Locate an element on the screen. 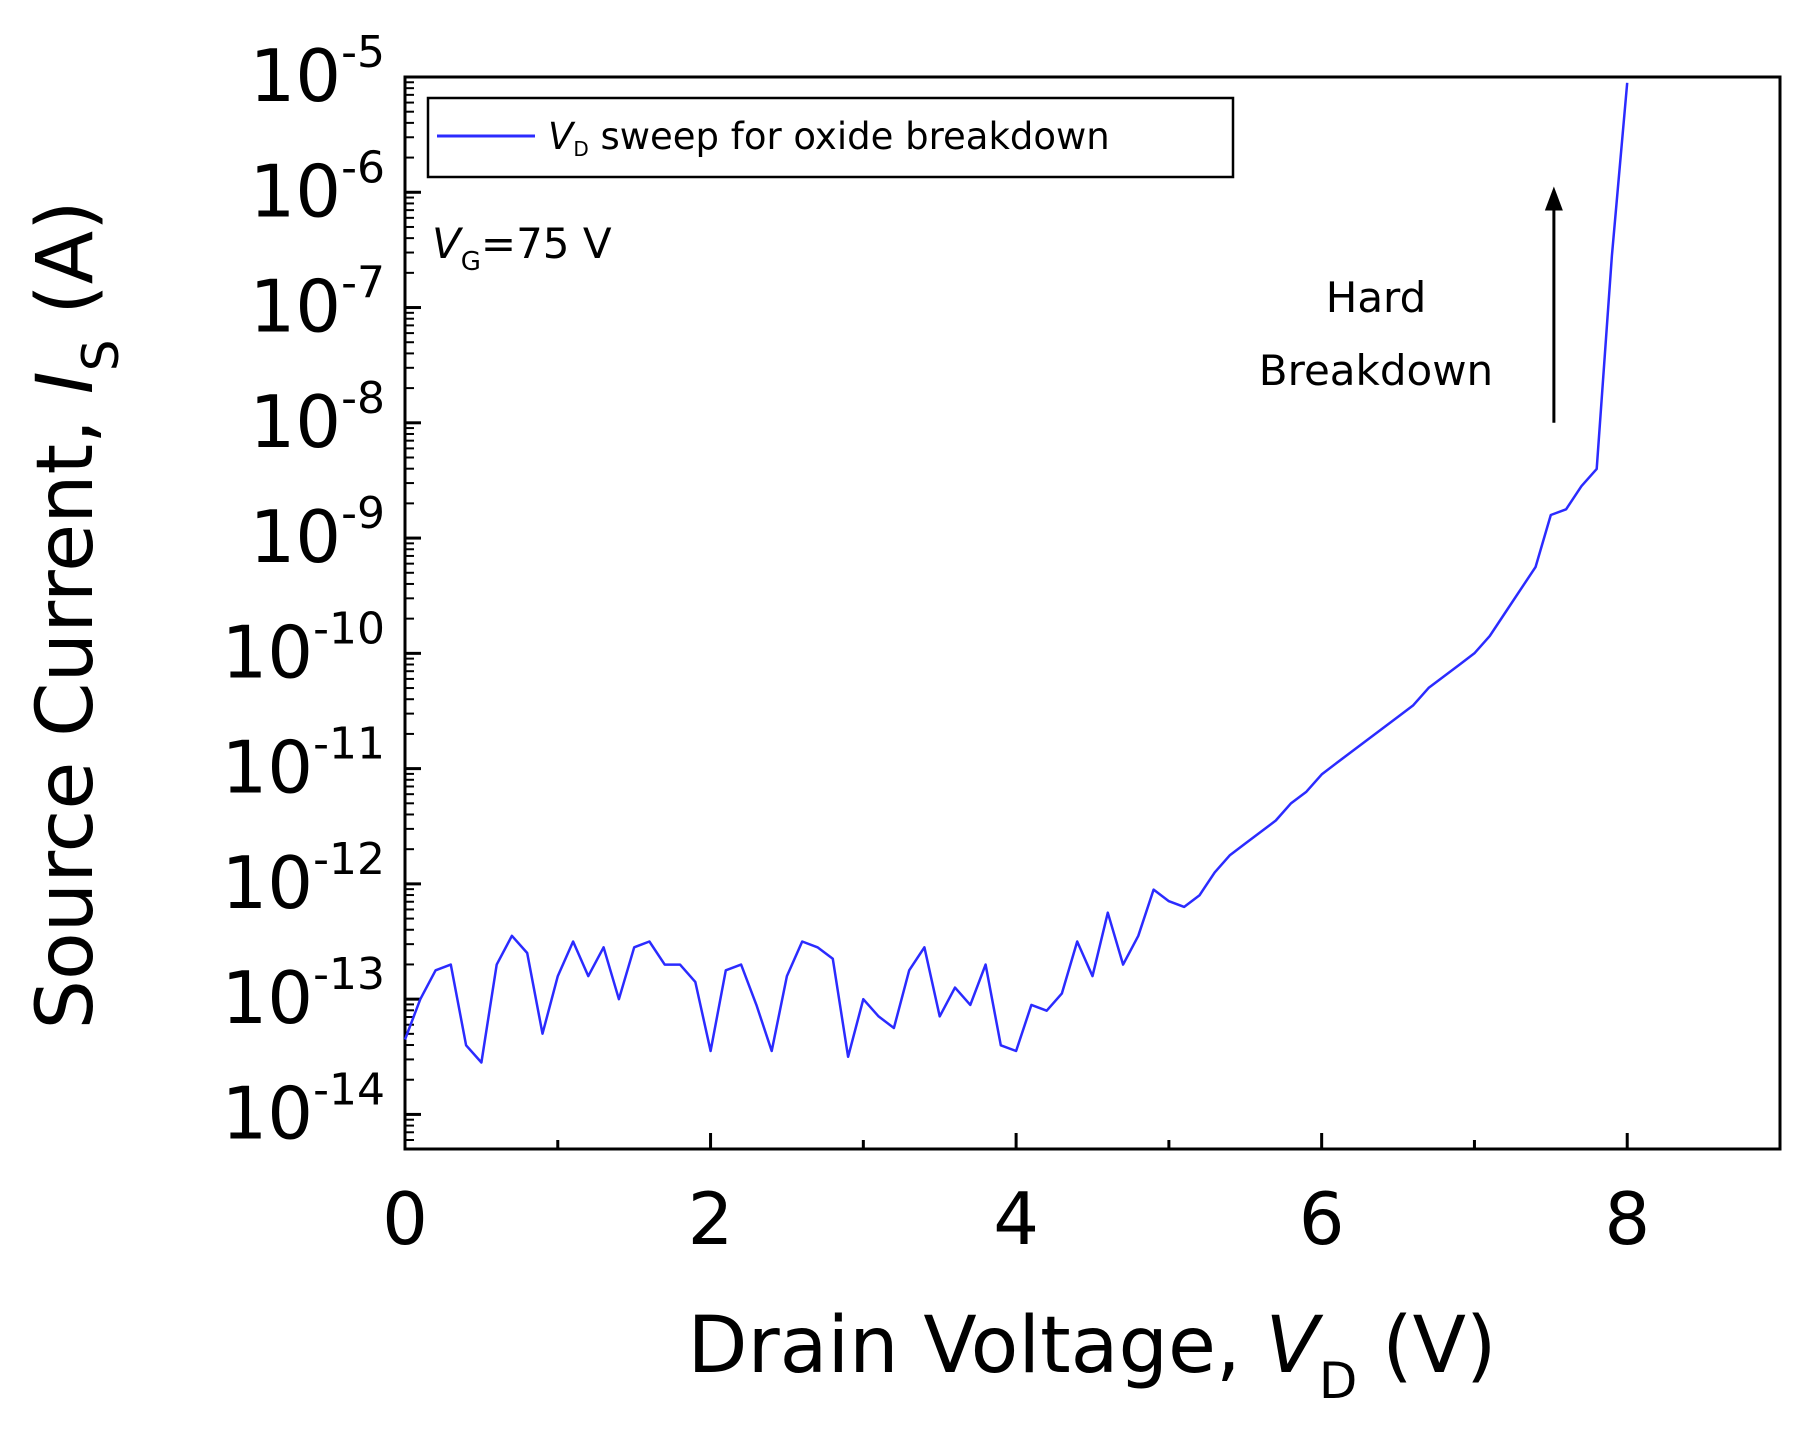 The width and height of the screenshot is (1808, 1437). x-axis-title: Drain Voltage, VD (V) is located at coordinates (1092, 1355).